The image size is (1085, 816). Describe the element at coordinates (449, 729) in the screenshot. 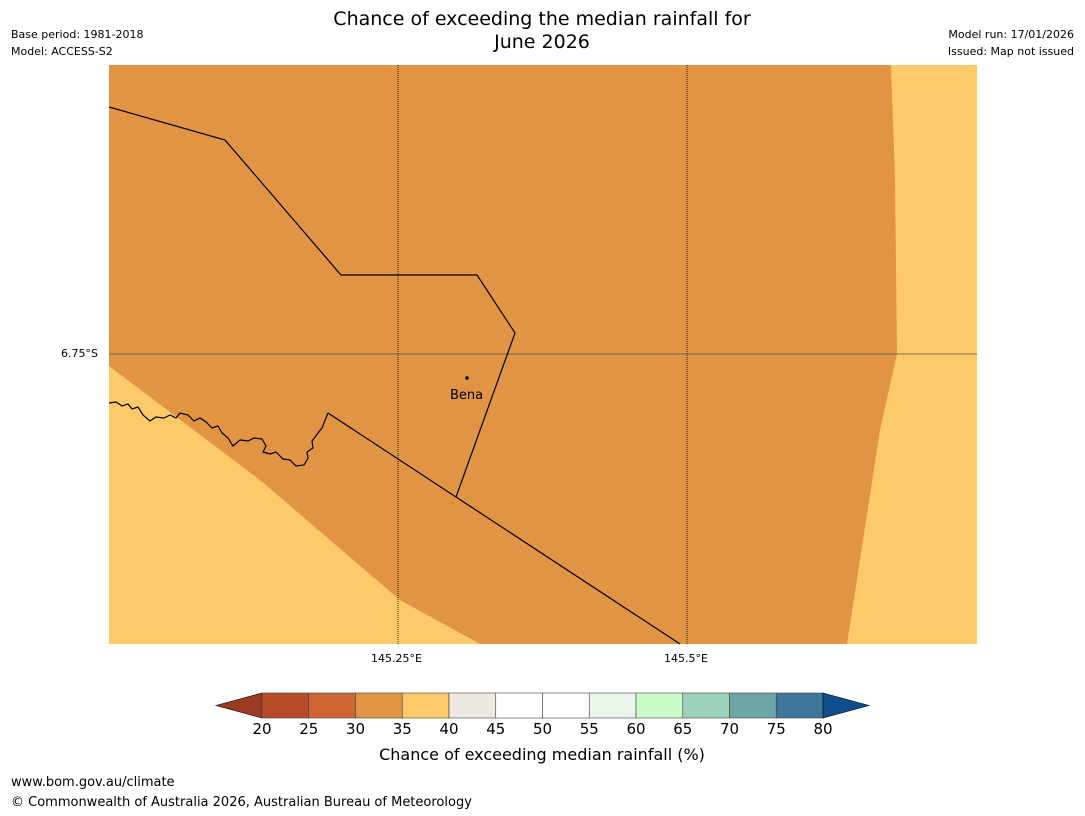

I see `colorbar-tick-40: 40` at that location.